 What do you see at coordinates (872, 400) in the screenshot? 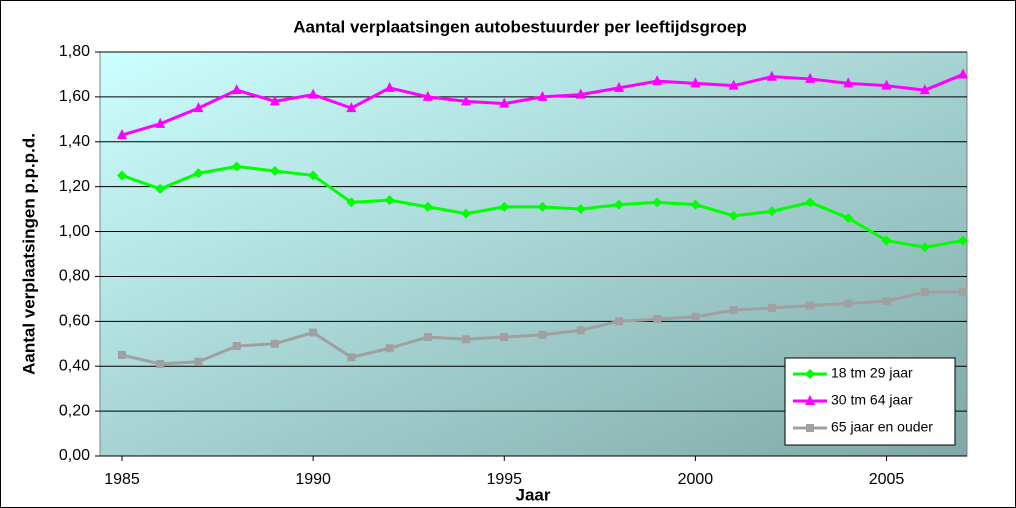
I see `legend-label: 30 tm 64 jaar` at bounding box center [872, 400].